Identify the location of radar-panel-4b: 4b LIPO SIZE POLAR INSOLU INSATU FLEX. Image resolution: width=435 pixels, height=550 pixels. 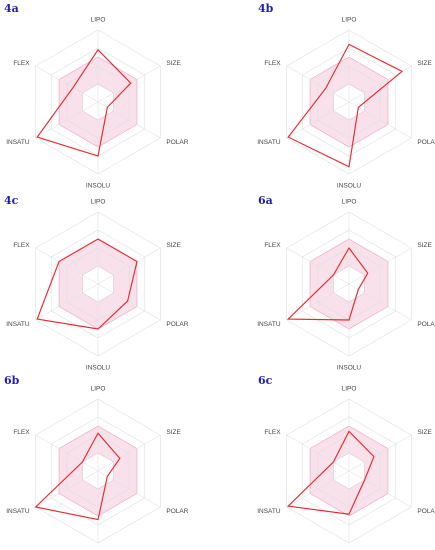
(346, 96).